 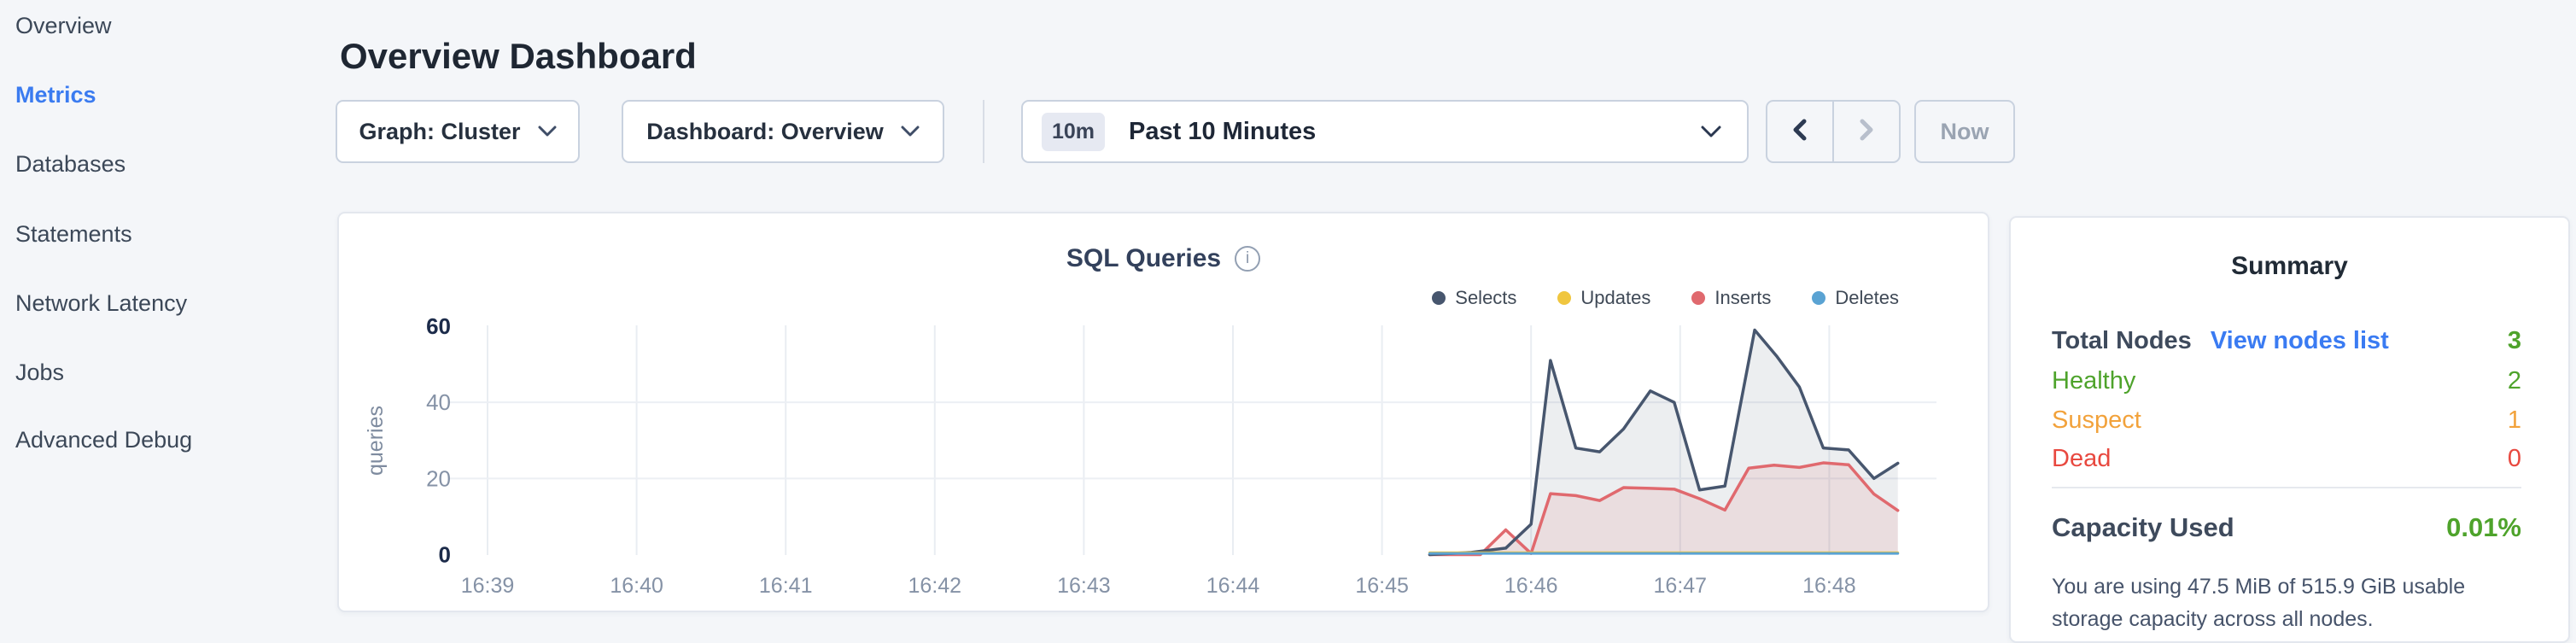 I want to click on sidebar-item-statements: Statements, so click(x=73, y=234).